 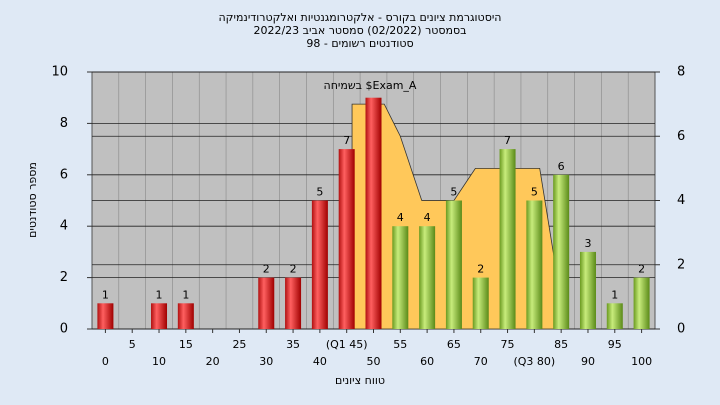 What do you see at coordinates (681, 72) in the screenshot?
I see `y2-tick-label: 8` at bounding box center [681, 72].